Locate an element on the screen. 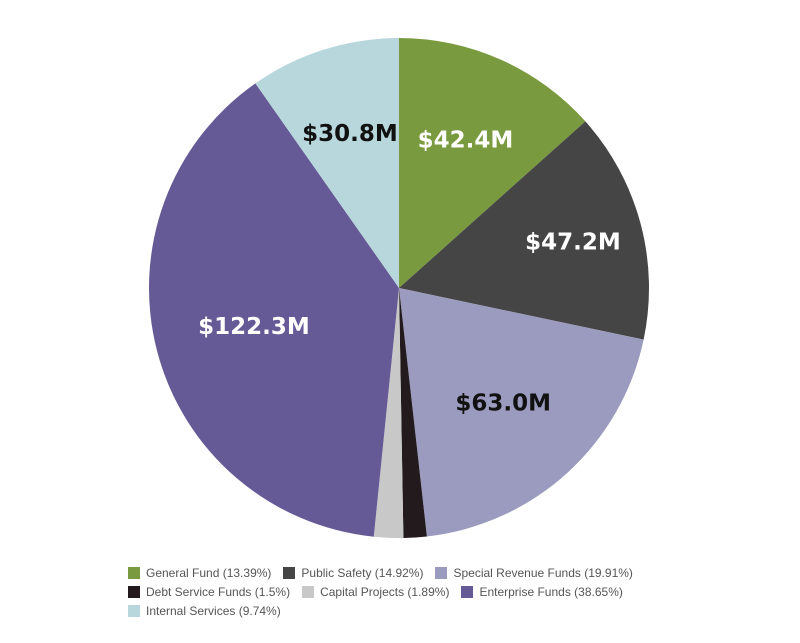 Image resolution: width=800 pixels, height=643 pixels. pie-slice-capital-projects is located at coordinates (388, 413).